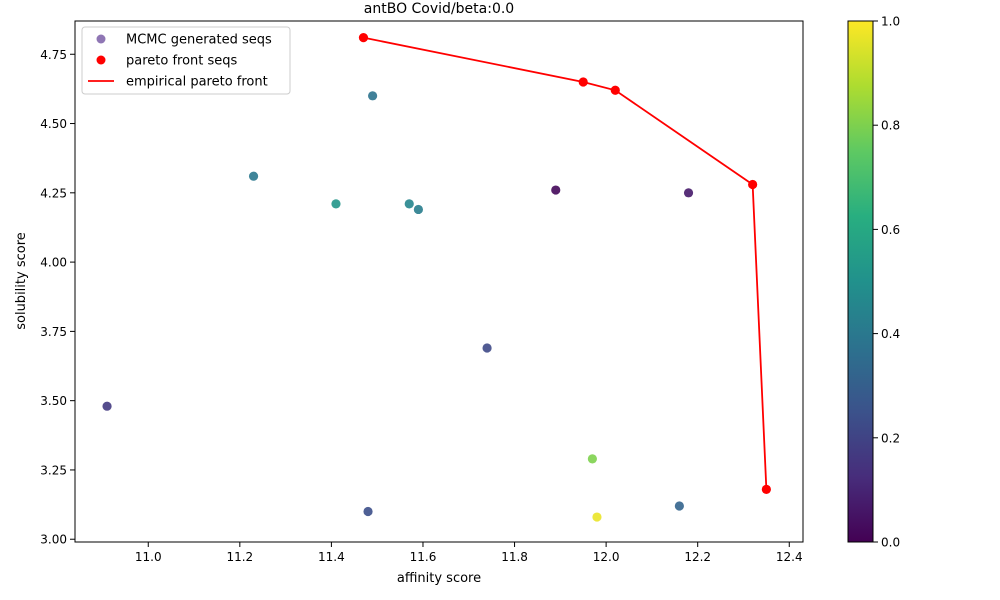  Describe the element at coordinates (439, 9) in the screenshot. I see `chart-title: antBO Covid/beta:0.0` at that location.